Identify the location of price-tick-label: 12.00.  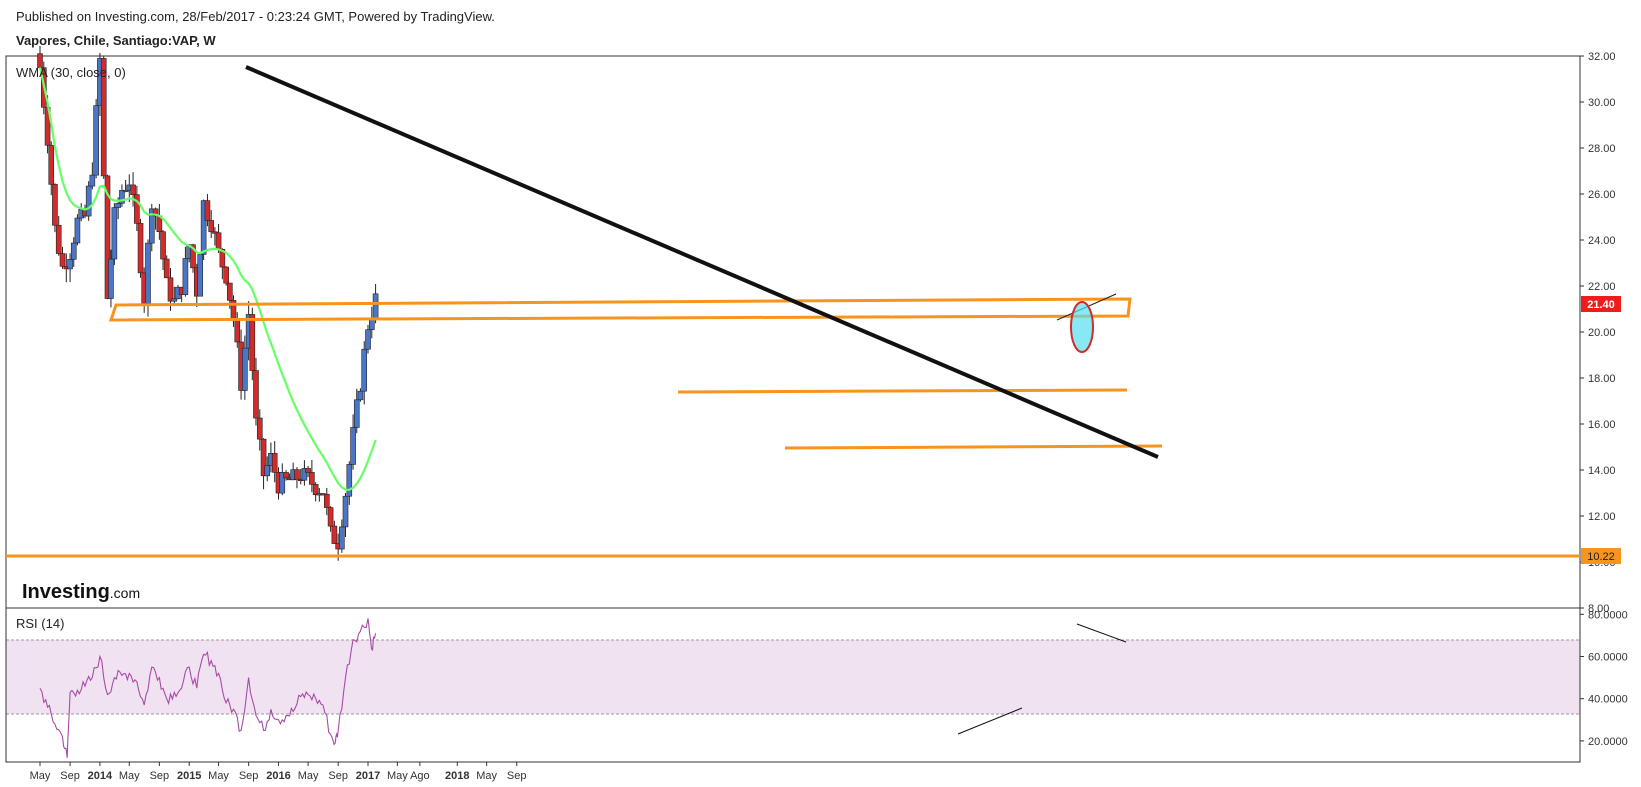
(1602, 517).